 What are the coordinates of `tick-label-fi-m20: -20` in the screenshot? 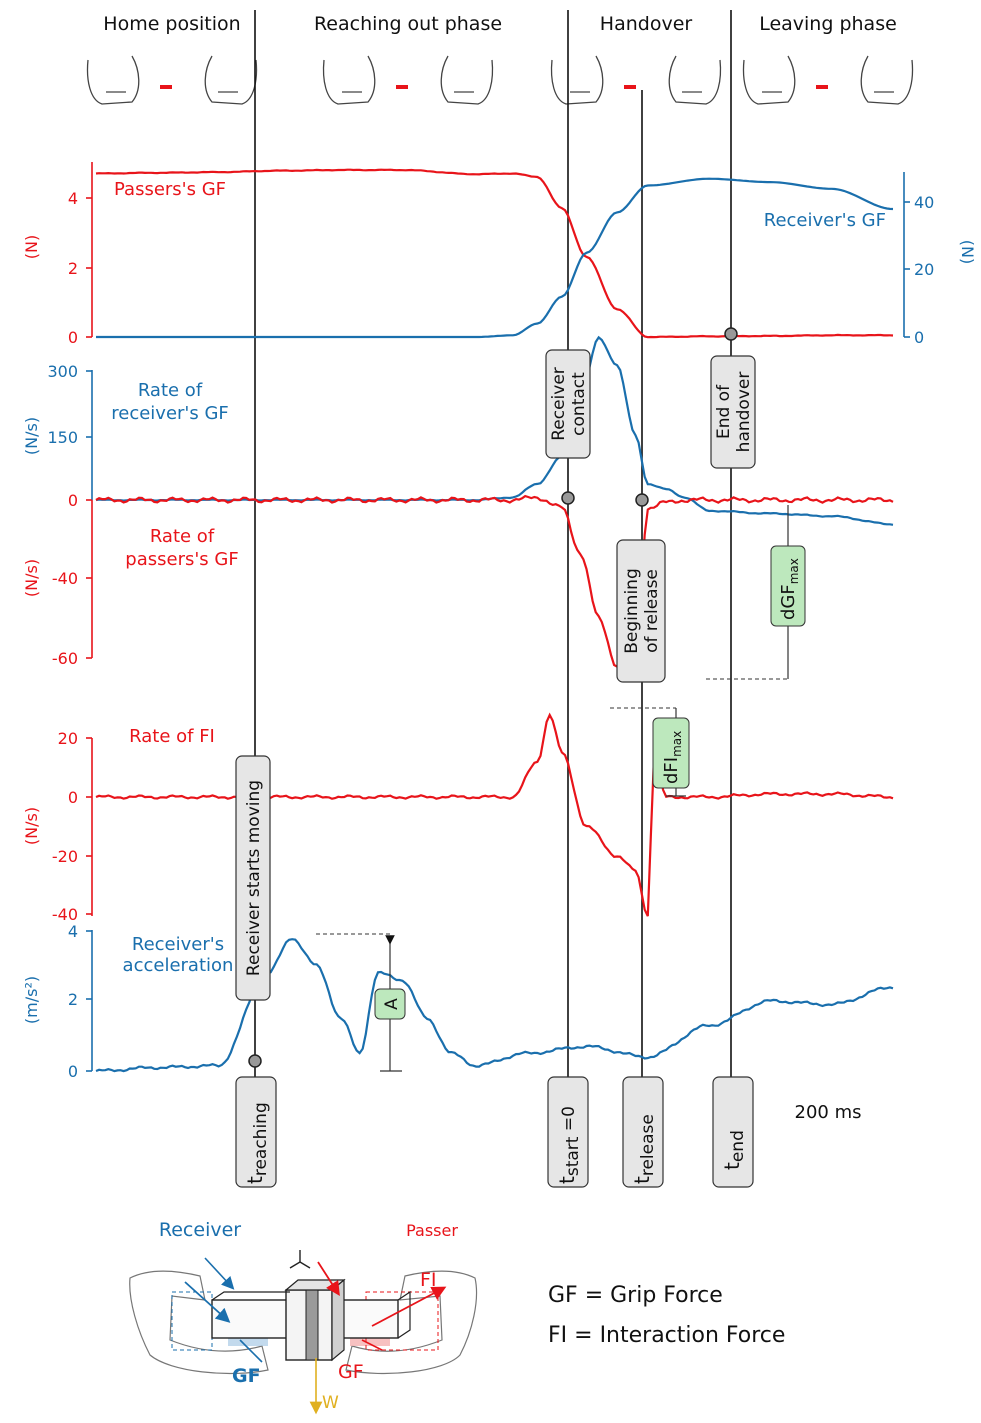 It's located at (65, 856).